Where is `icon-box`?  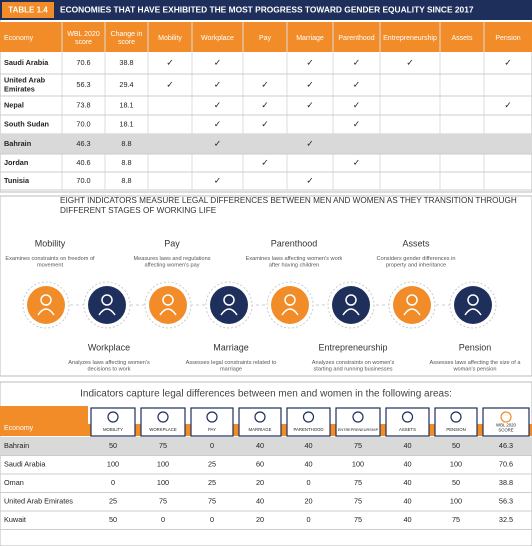 icon-box is located at coordinates (358, 422).